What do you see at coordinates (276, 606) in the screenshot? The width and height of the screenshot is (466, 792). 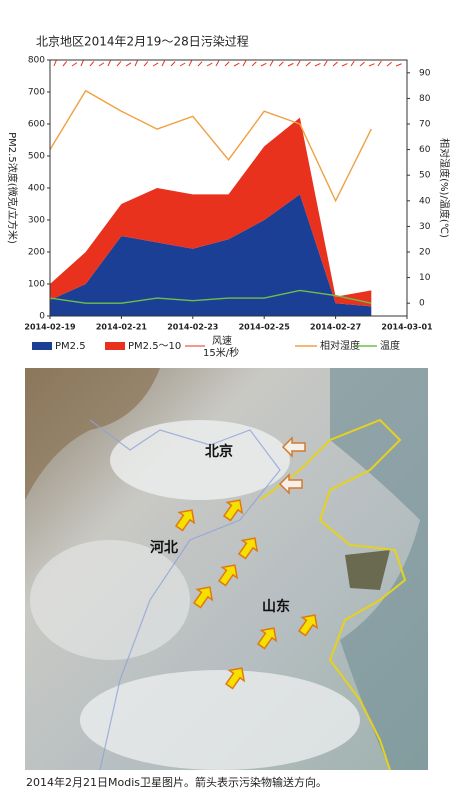 I see `map-label: 山东` at bounding box center [276, 606].